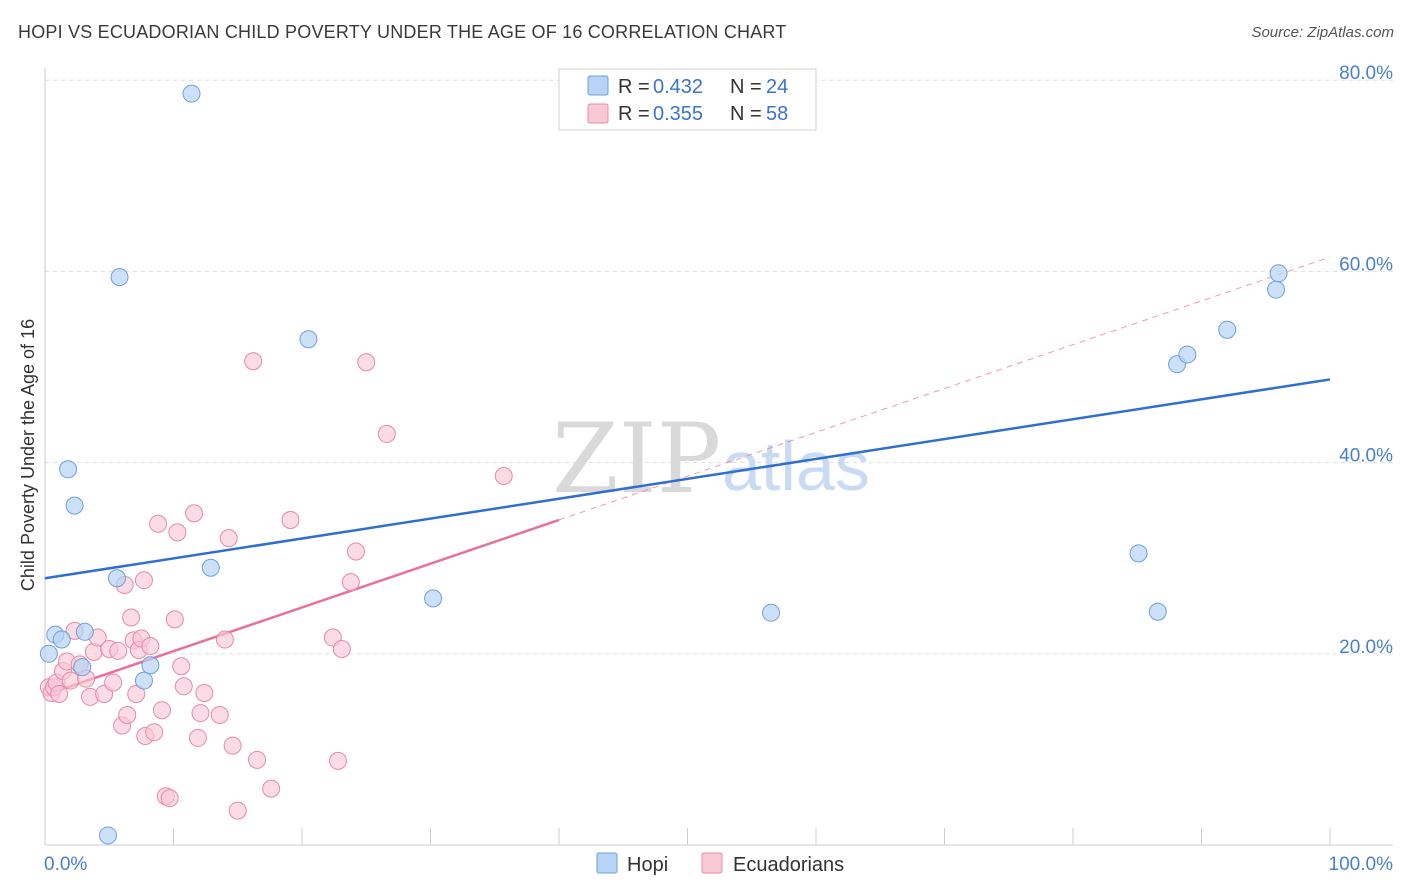 This screenshot has width=1406, height=892. I want to click on legend-hopi-r-label: R =, so click(634, 87).